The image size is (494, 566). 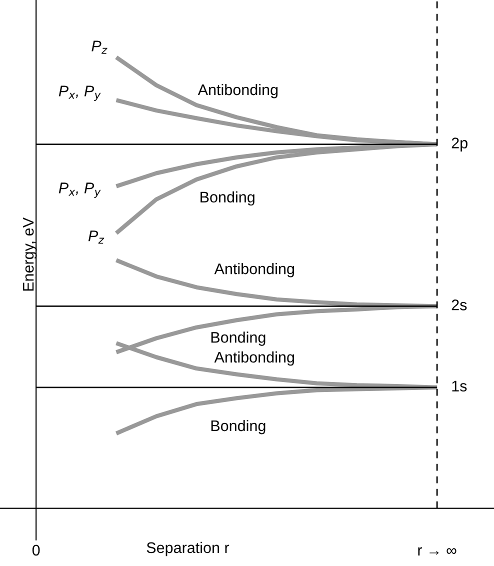 I want to click on text: P$_{z}$, so click(x=100, y=47).